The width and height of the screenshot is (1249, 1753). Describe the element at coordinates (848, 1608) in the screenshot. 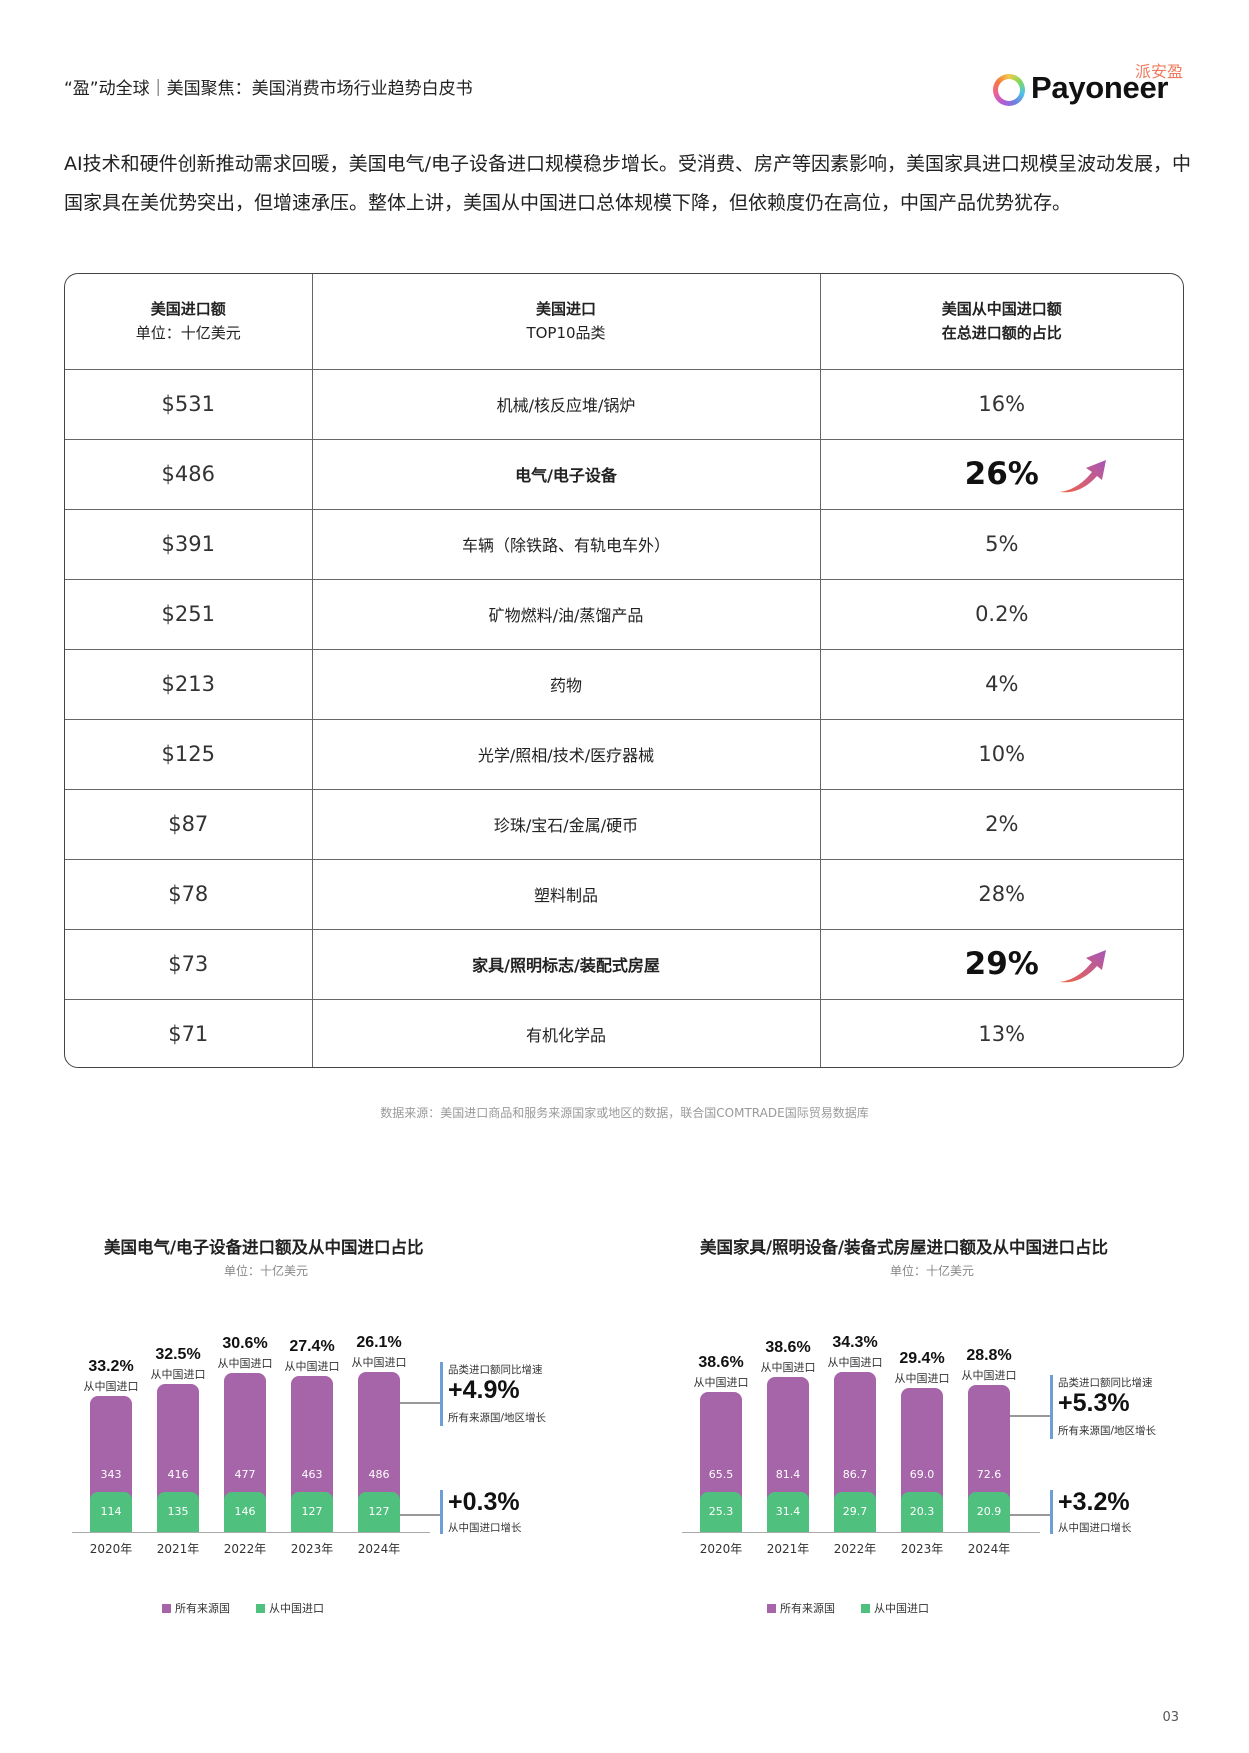

I see `chart-legend-right: 所有来源国 从中国进口` at that location.